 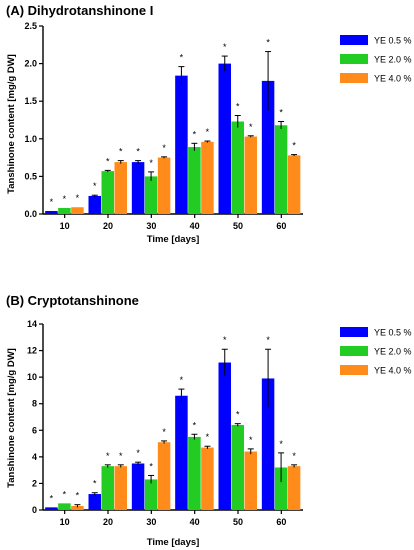 What do you see at coordinates (30, 176) in the screenshot?
I see `y-tick-label: 0.5` at bounding box center [30, 176].